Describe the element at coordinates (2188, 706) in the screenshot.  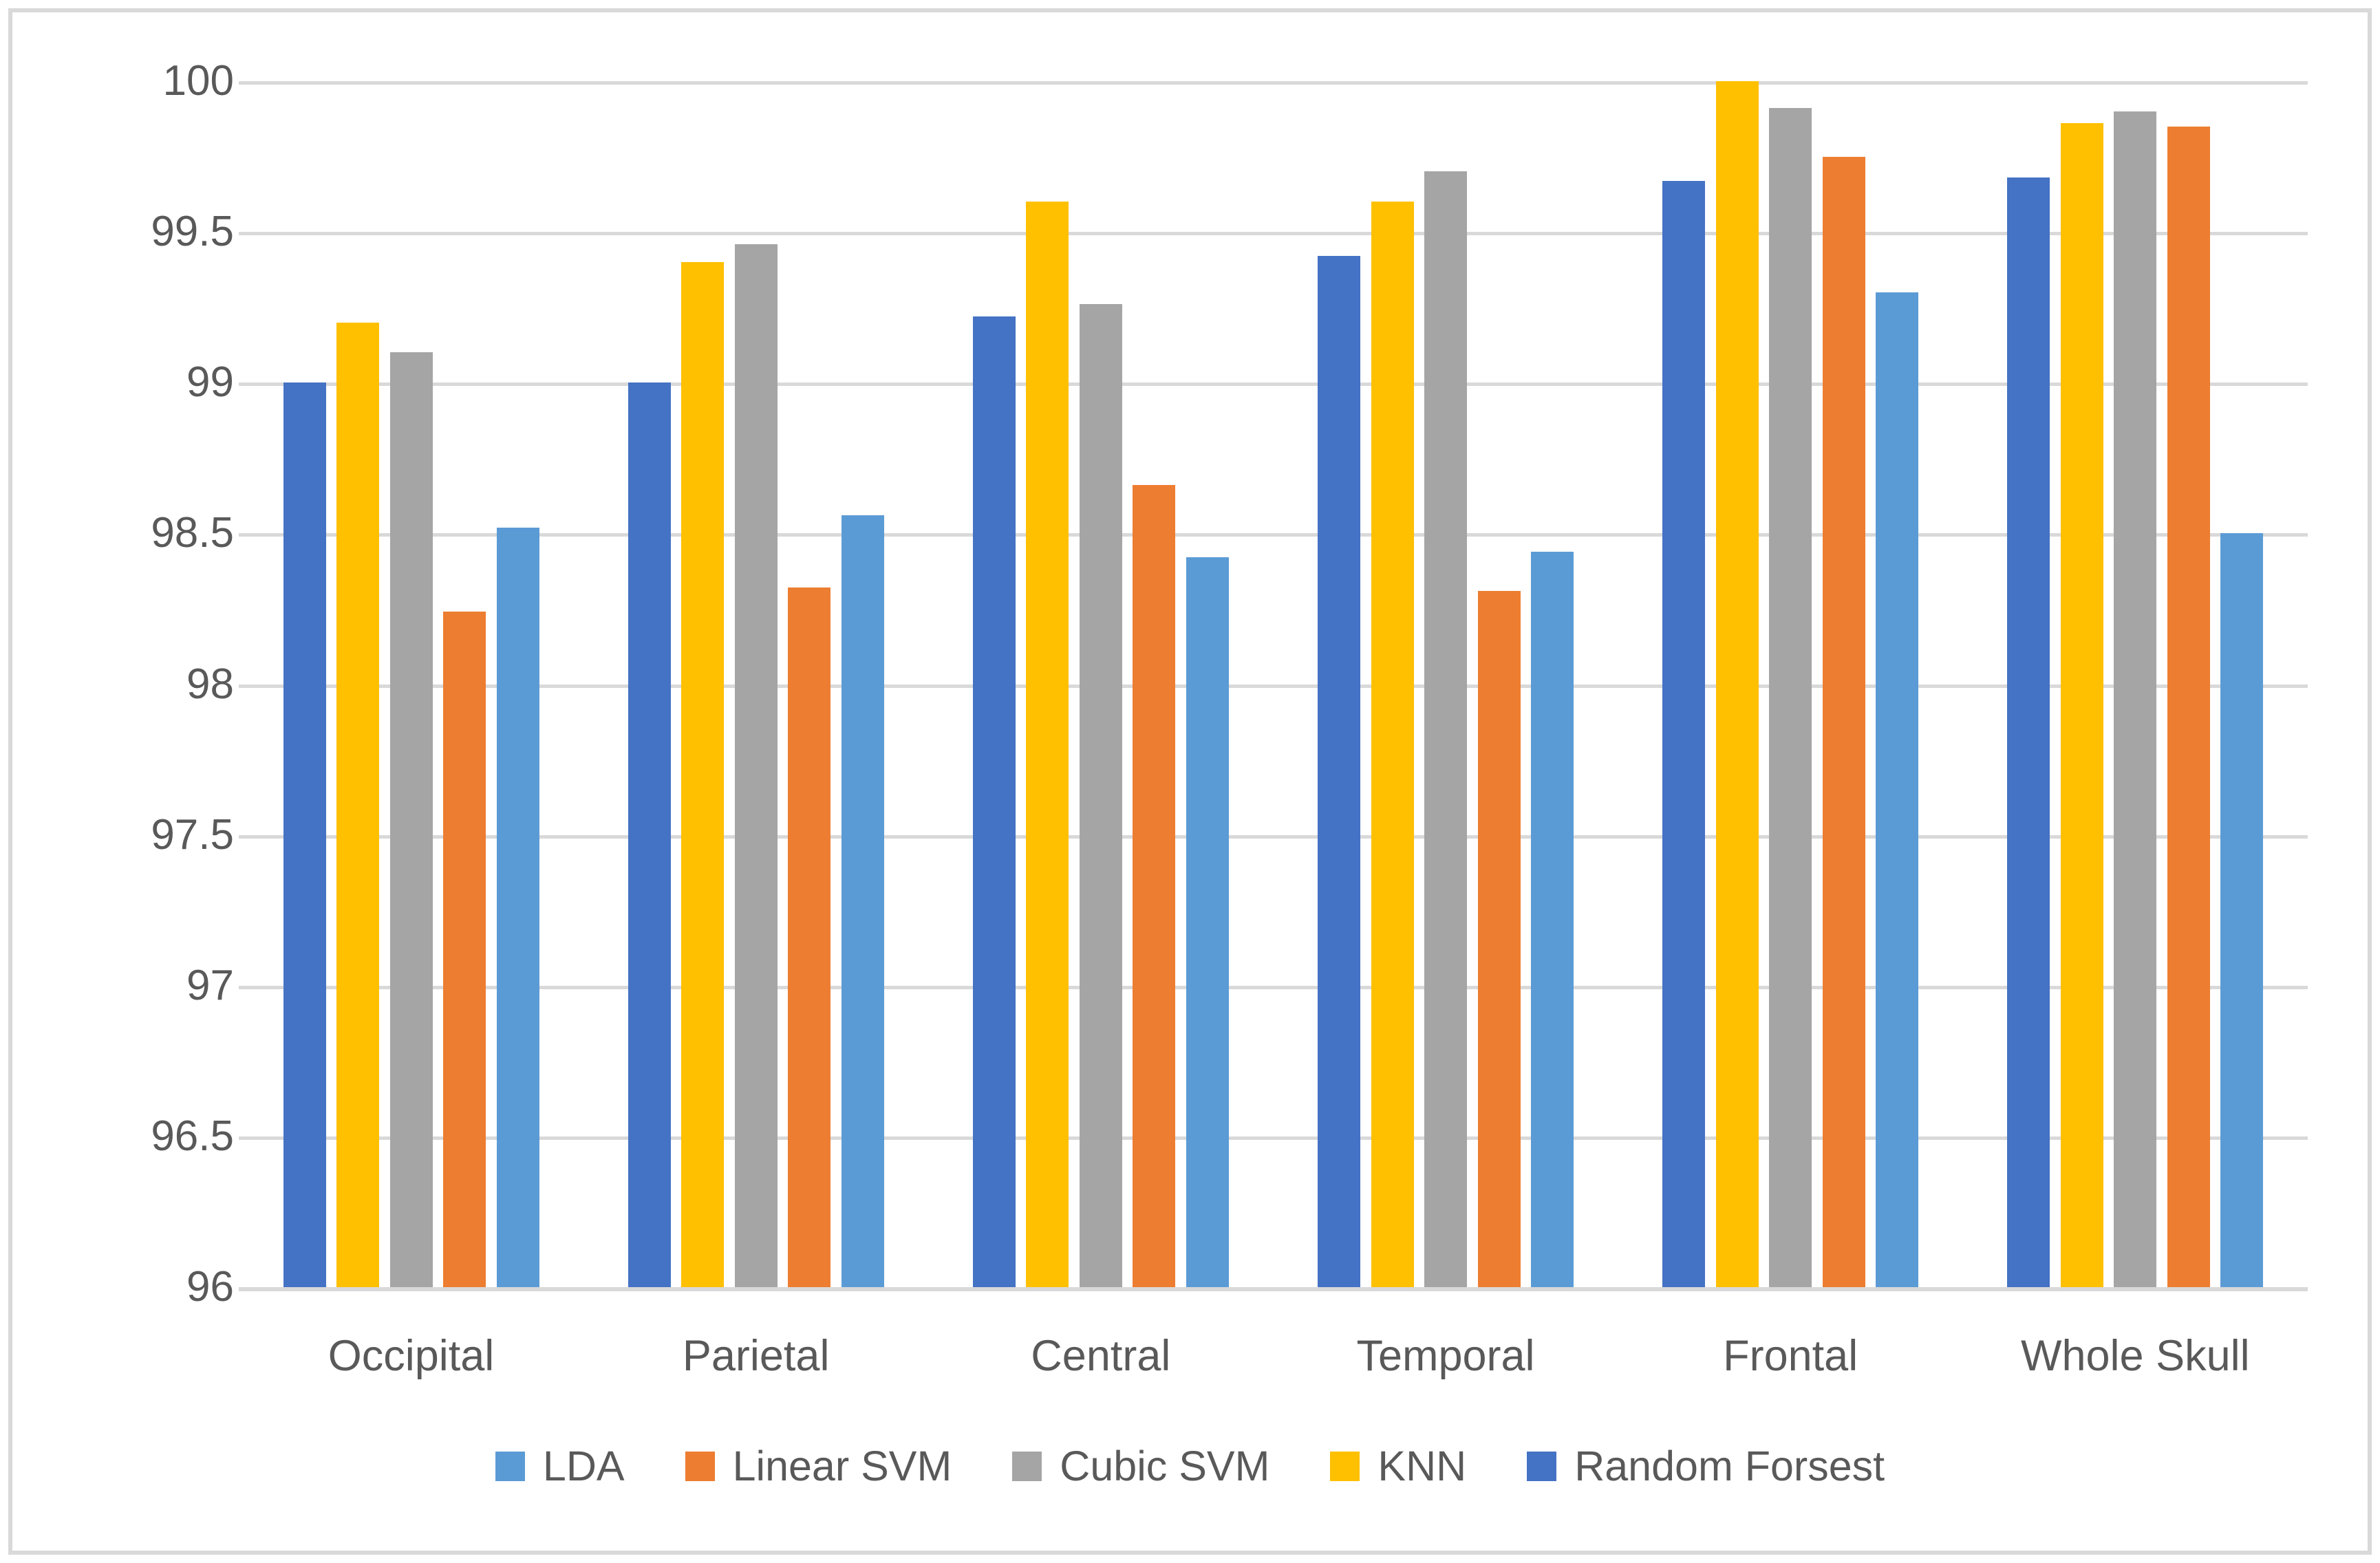
I see `bar-whole-skull-linear-svm` at that location.